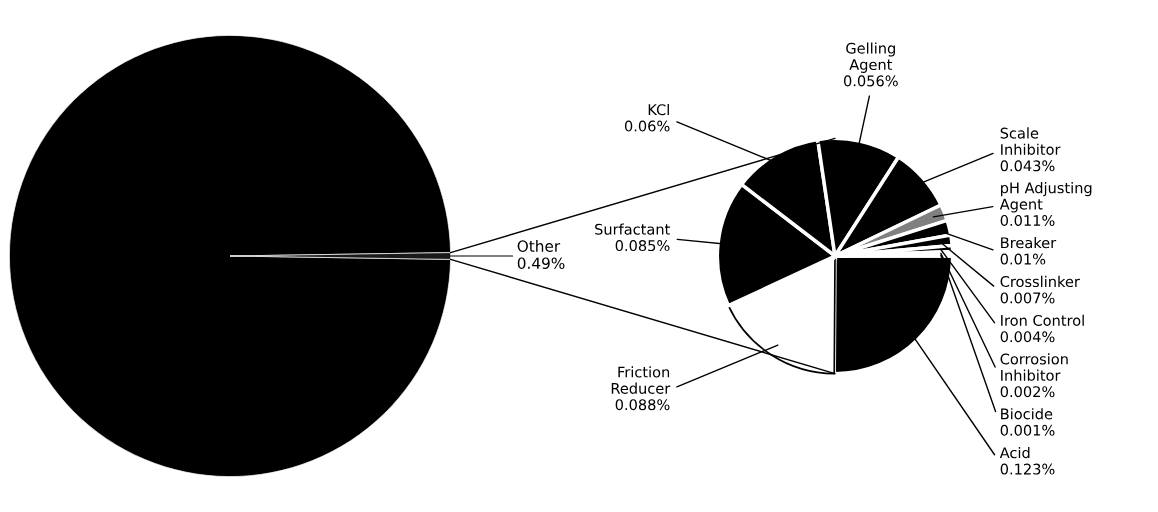  What do you see at coordinates (1045, 197) in the screenshot?
I see `slice-label: pH Adjusting Agent` at bounding box center [1045, 197].